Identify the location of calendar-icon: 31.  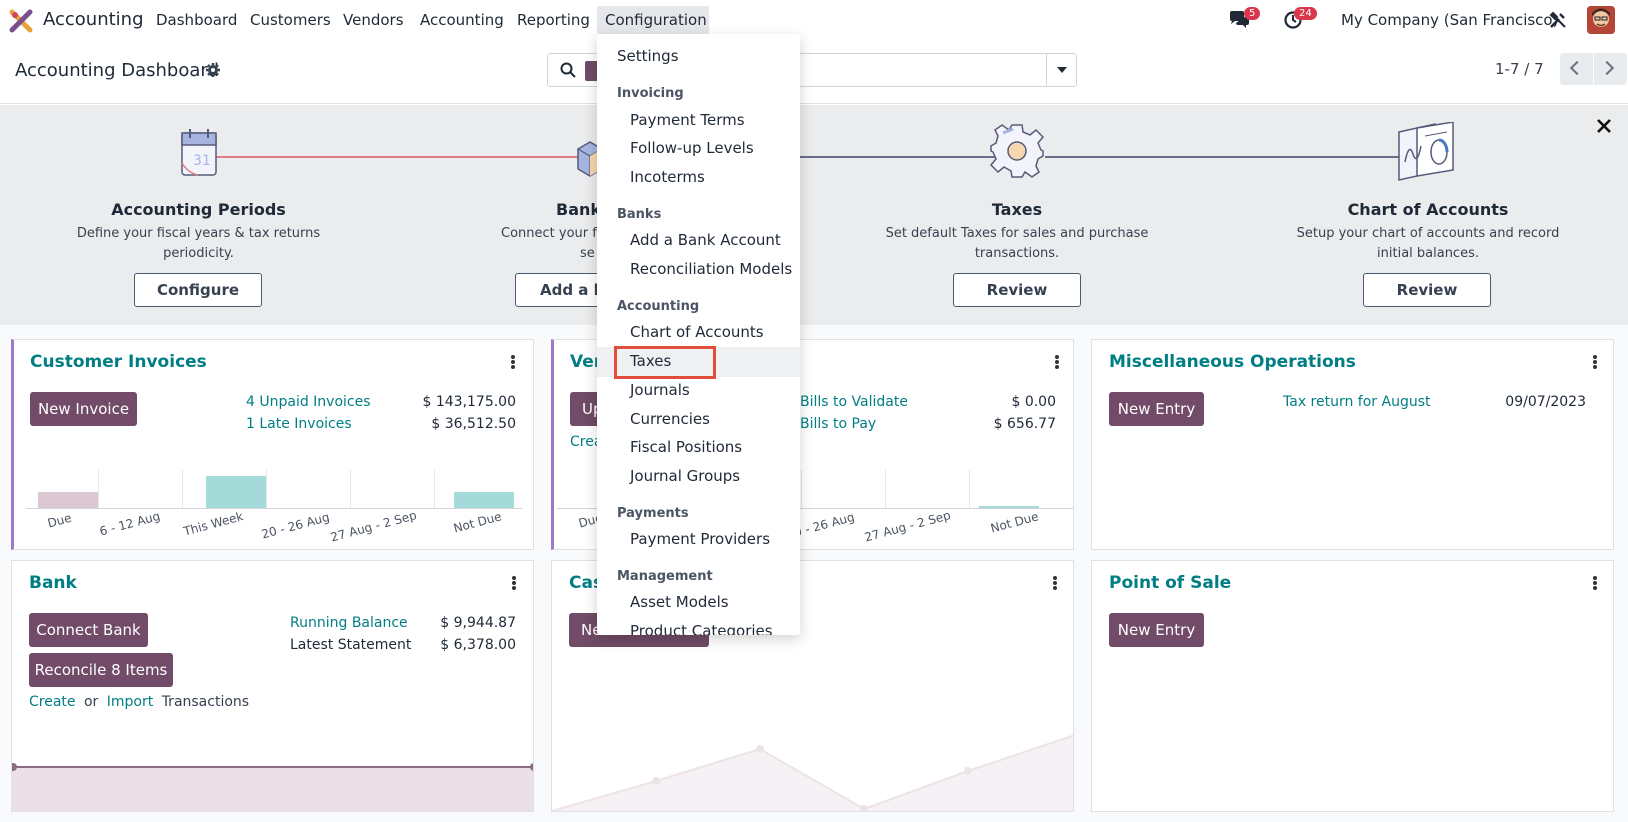
(199, 152).